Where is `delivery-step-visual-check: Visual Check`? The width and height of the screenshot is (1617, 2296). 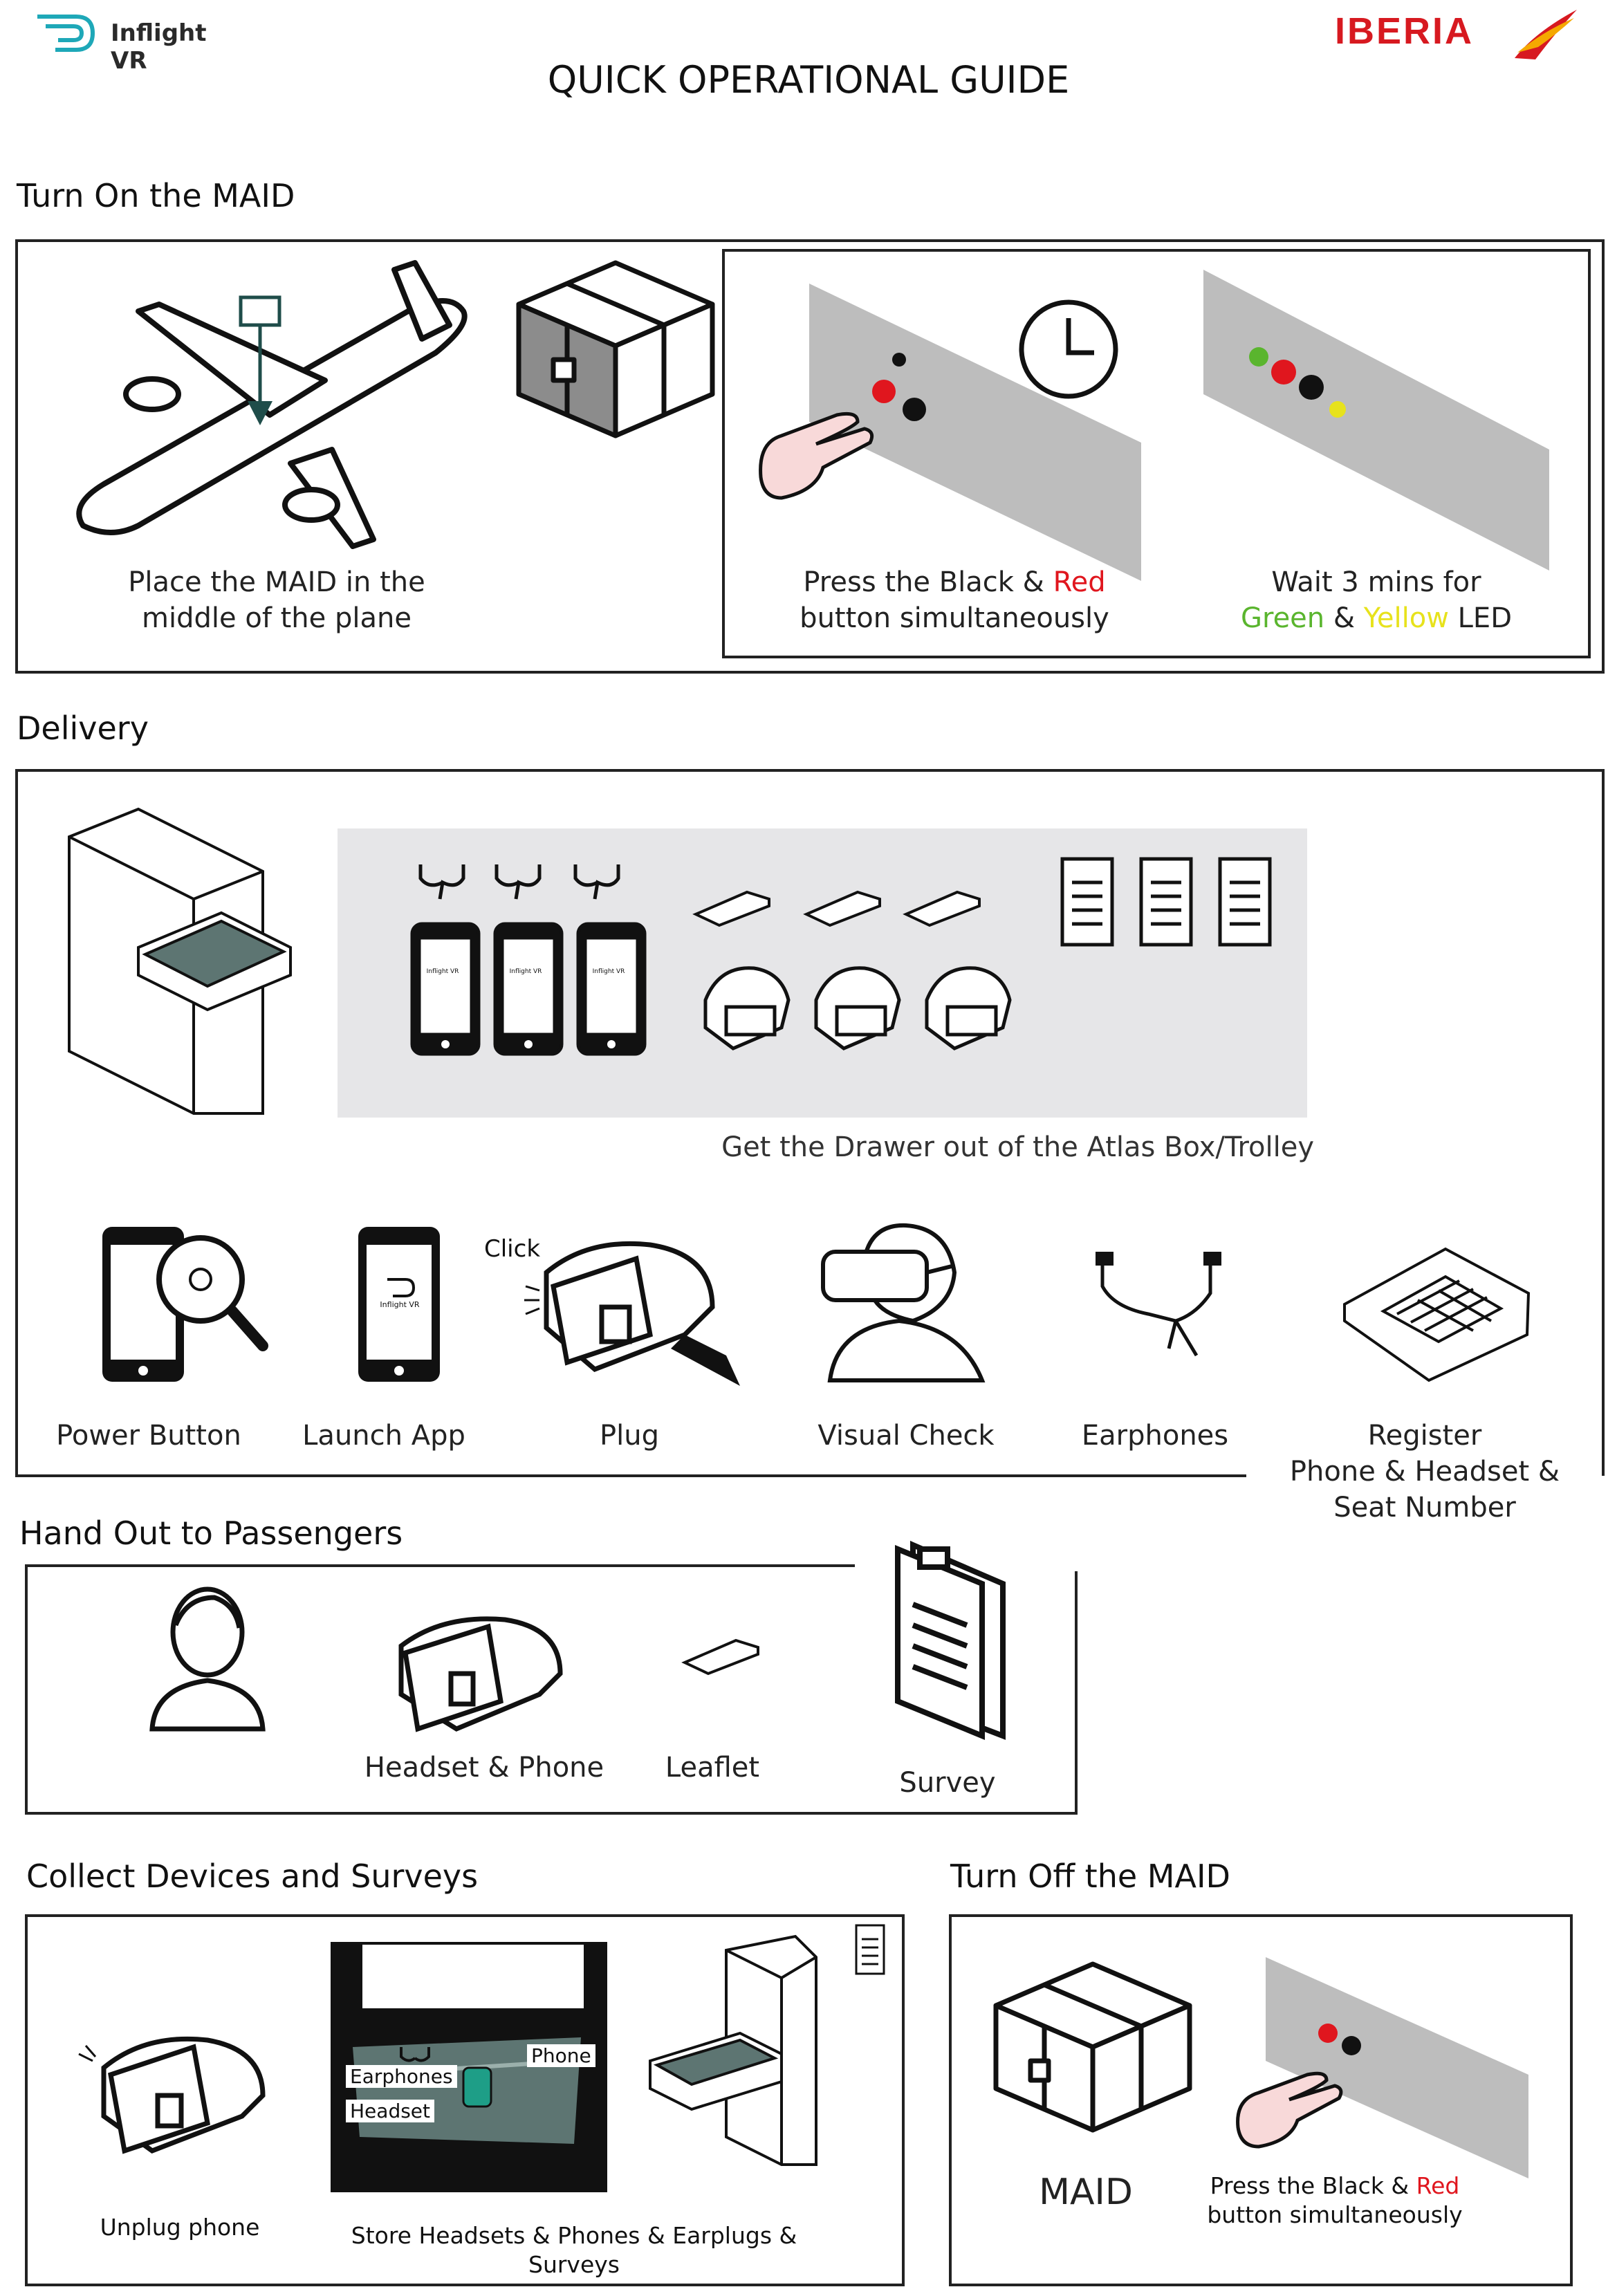 delivery-step-visual-check: Visual Check is located at coordinates (906, 1436).